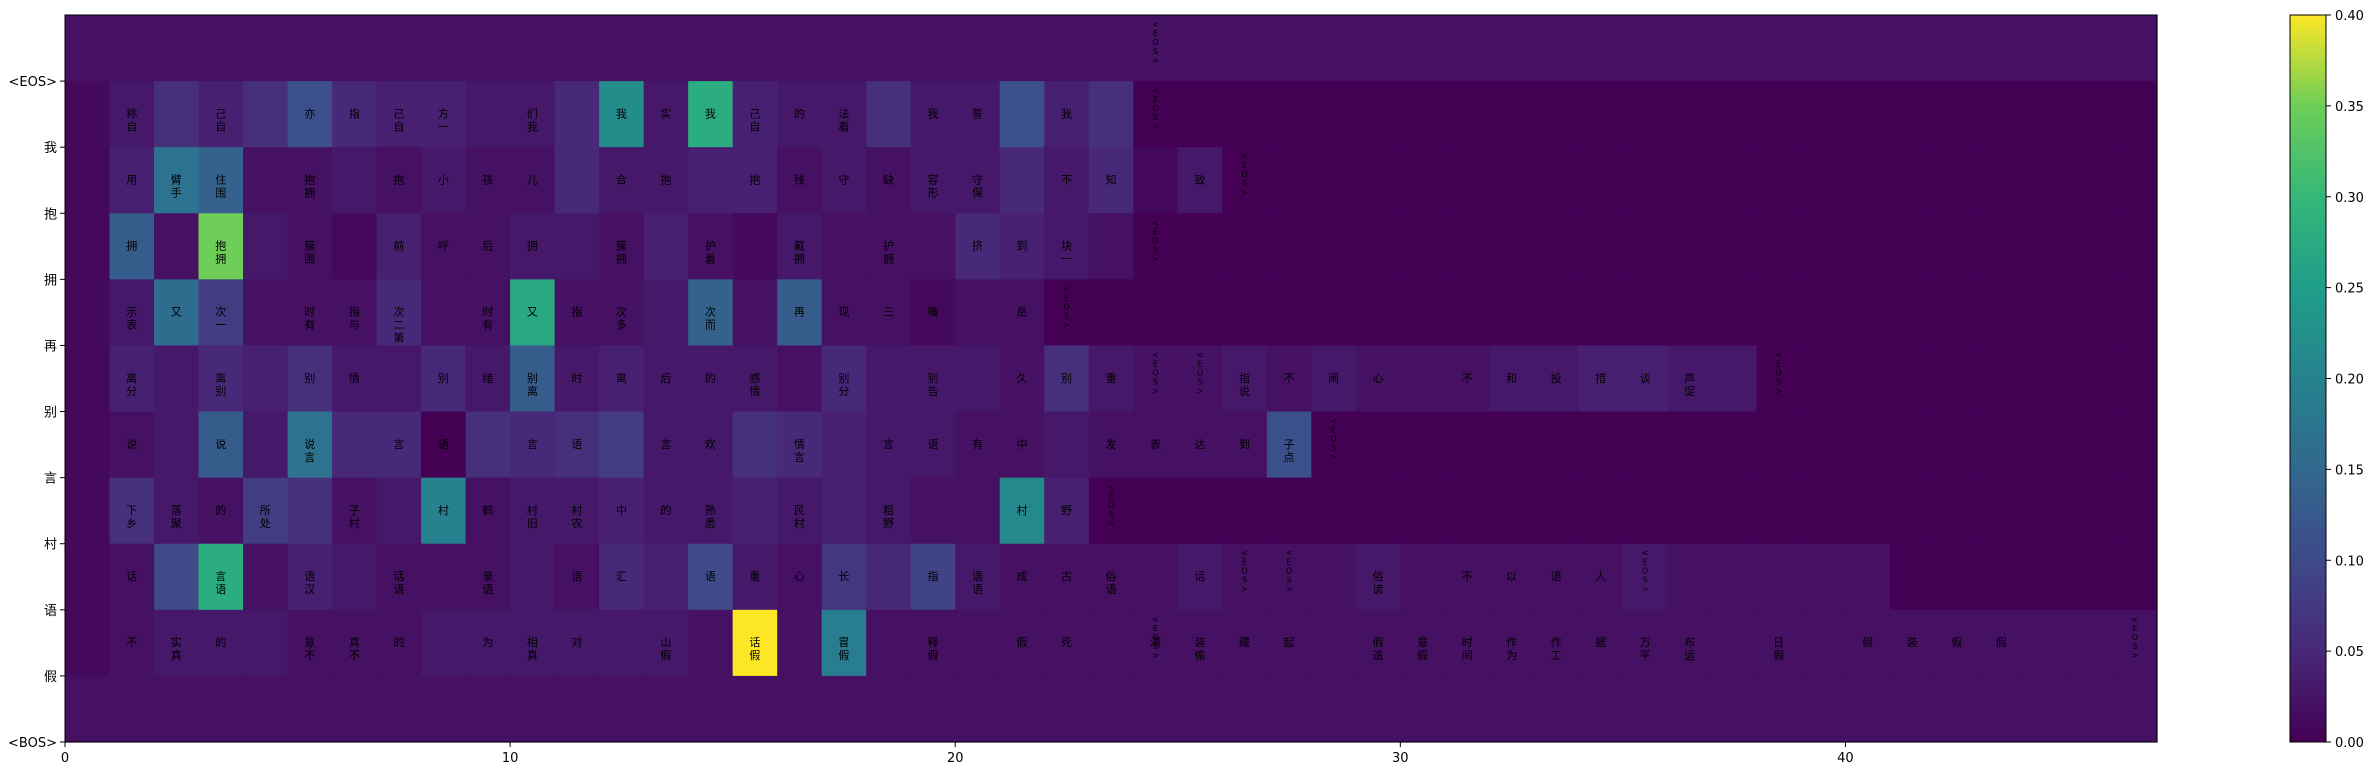  Describe the element at coordinates (843, 642) in the screenshot. I see `cell-annotation: 冒` at that location.